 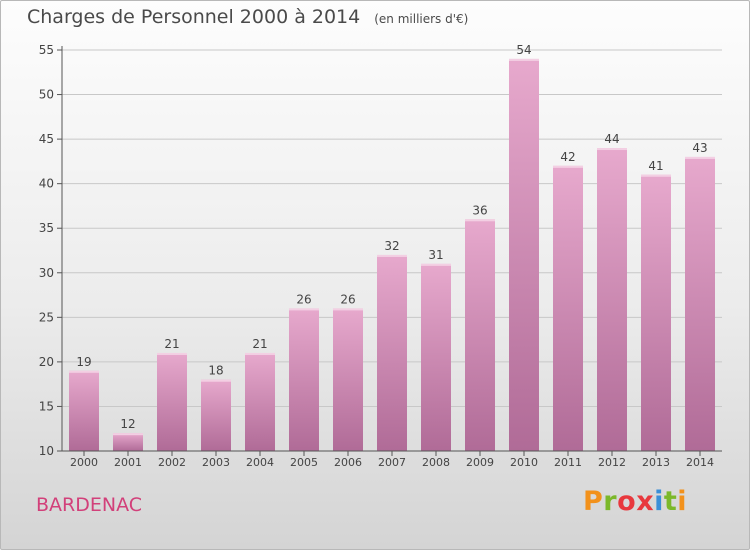 What do you see at coordinates (46, 273) in the screenshot?
I see `y-tick-label: 30` at bounding box center [46, 273].